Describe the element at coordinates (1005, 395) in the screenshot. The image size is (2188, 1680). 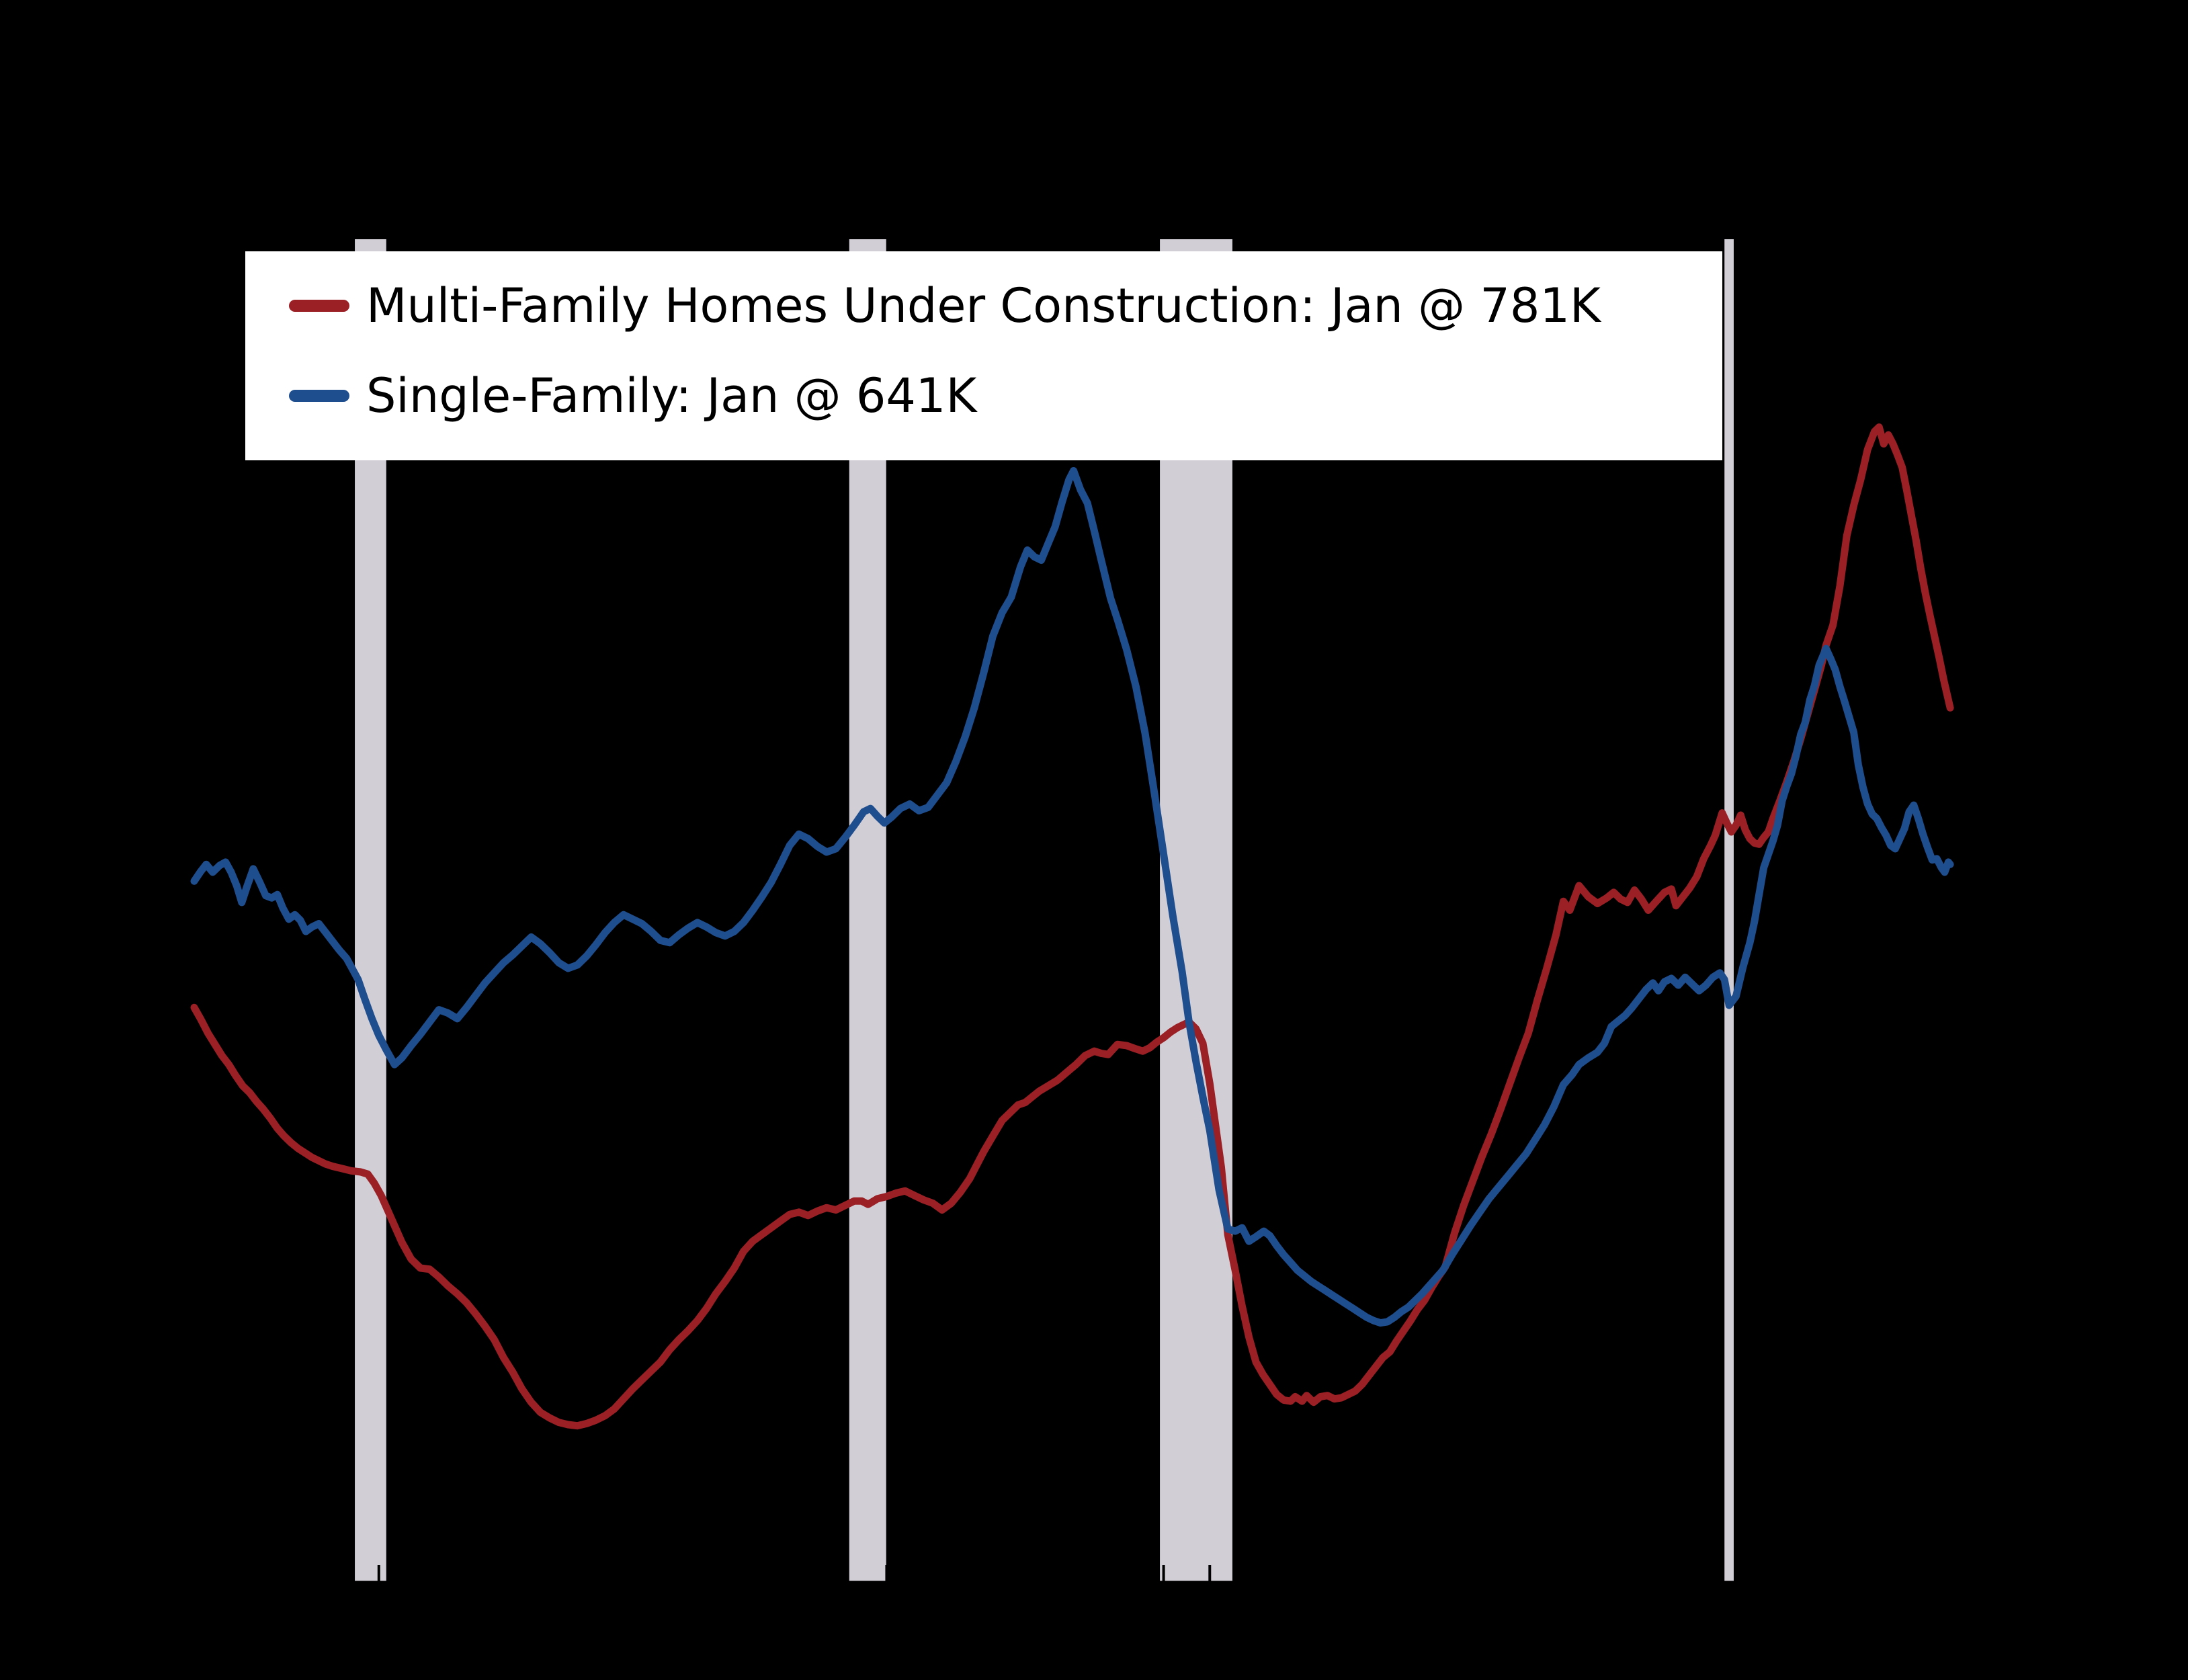
I see `legend-item-single-family: Single-Family: Jan @ 641K` at that location.